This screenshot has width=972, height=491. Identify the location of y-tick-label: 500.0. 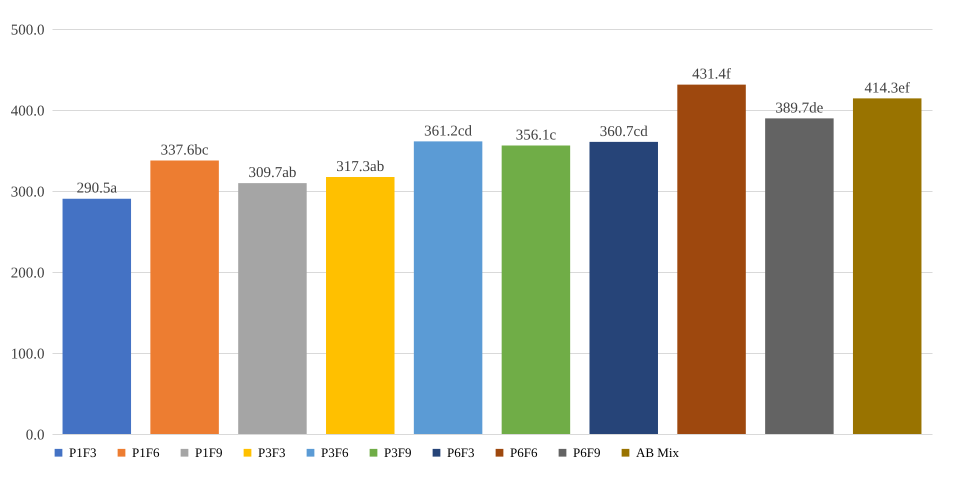
(27, 30).